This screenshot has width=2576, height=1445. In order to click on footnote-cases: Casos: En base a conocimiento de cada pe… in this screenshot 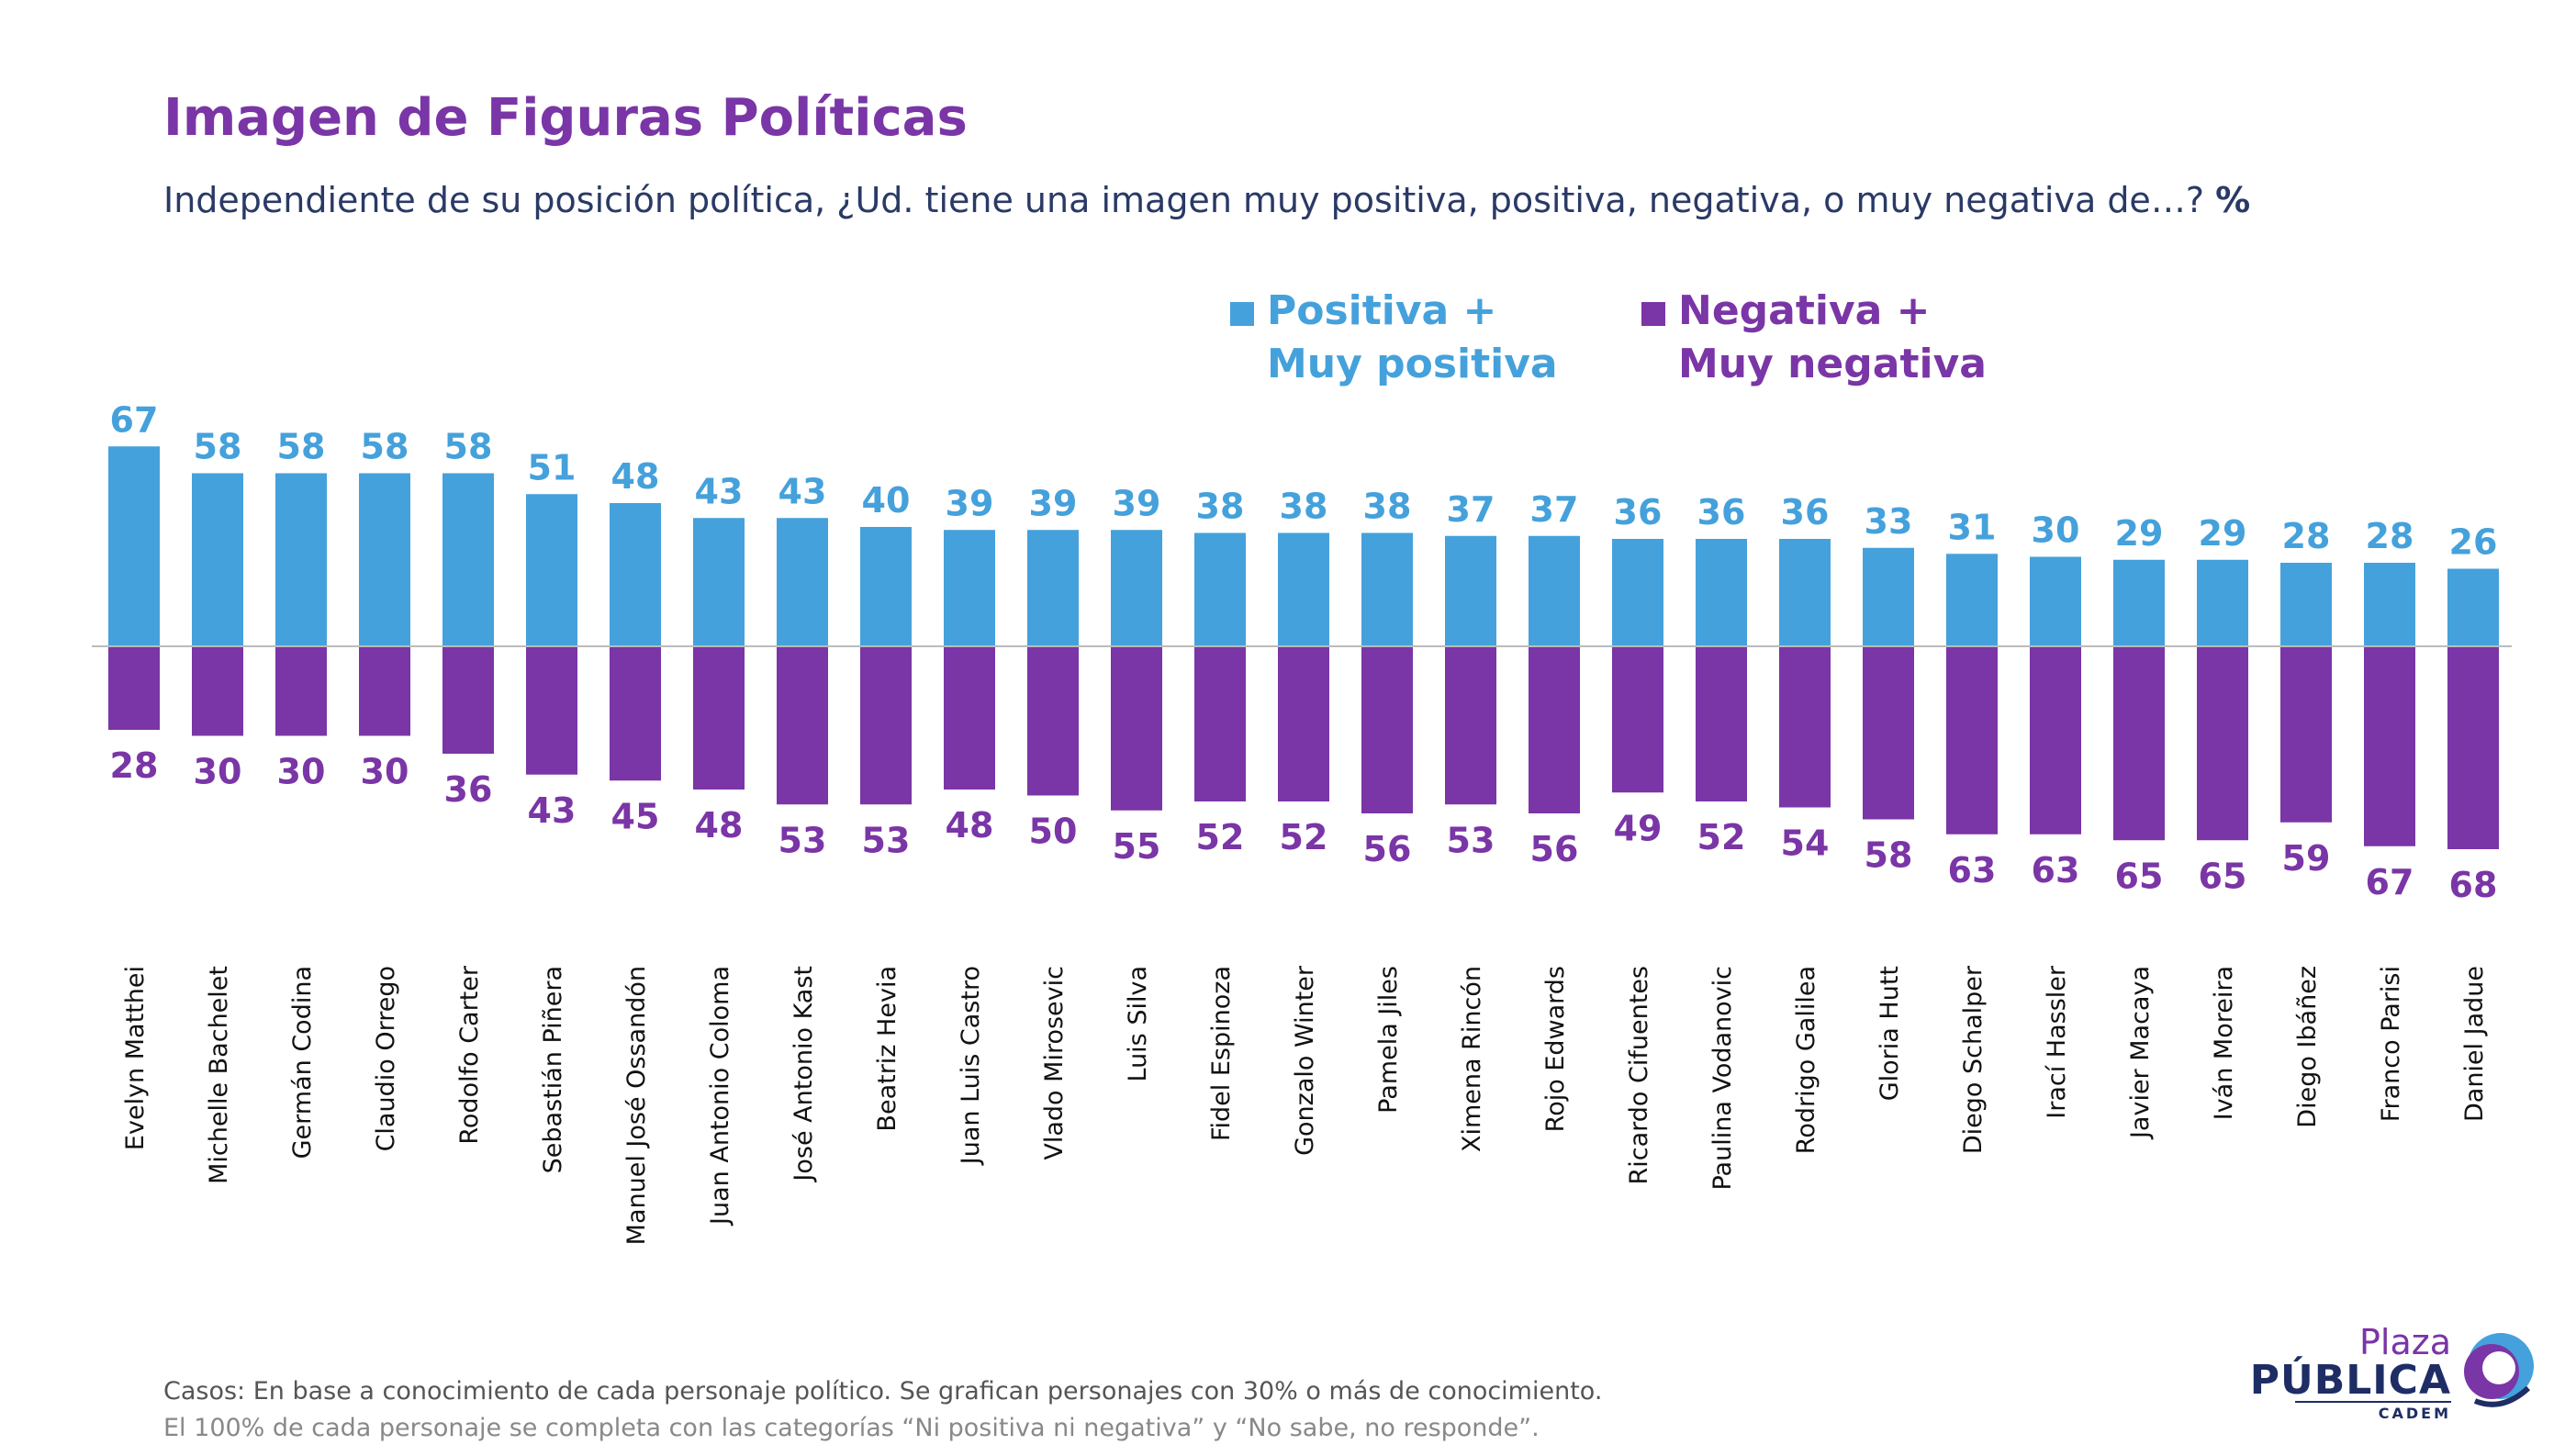, I will do `click(883, 1391)`.